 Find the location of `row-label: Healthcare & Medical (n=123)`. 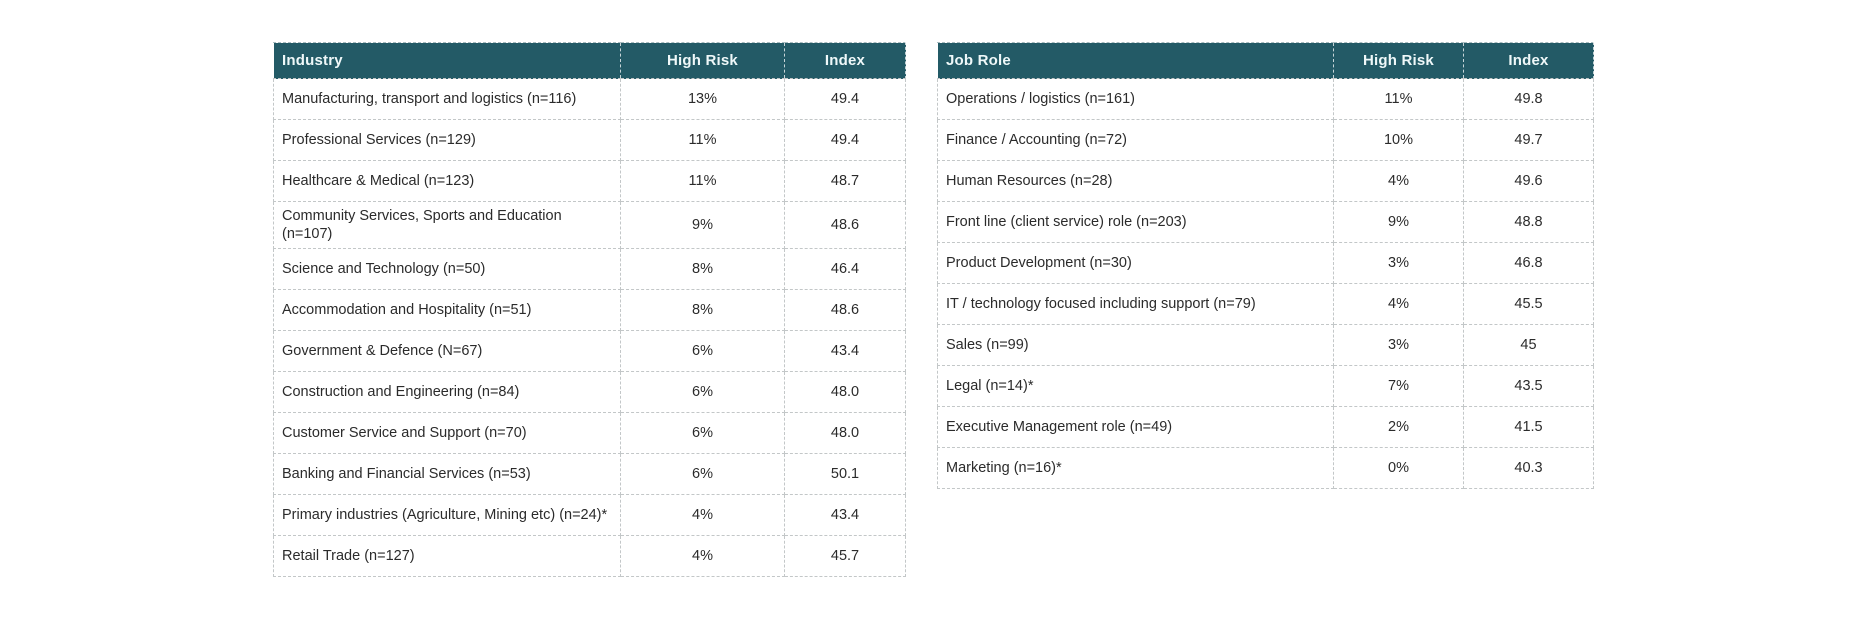

row-label: Healthcare & Medical (n=123) is located at coordinates (447, 181).